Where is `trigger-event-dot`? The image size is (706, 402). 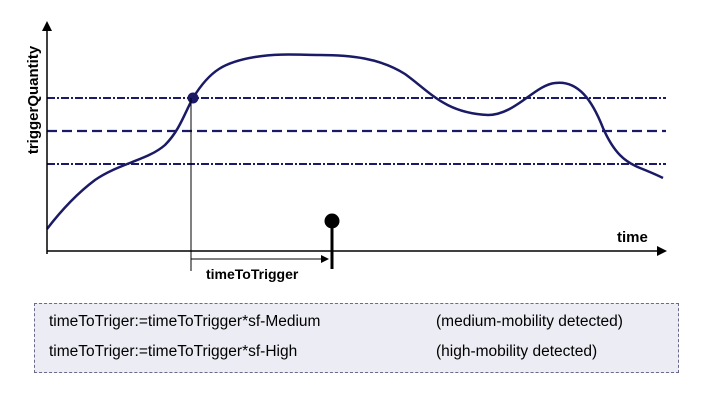
trigger-event-dot is located at coordinates (332, 221).